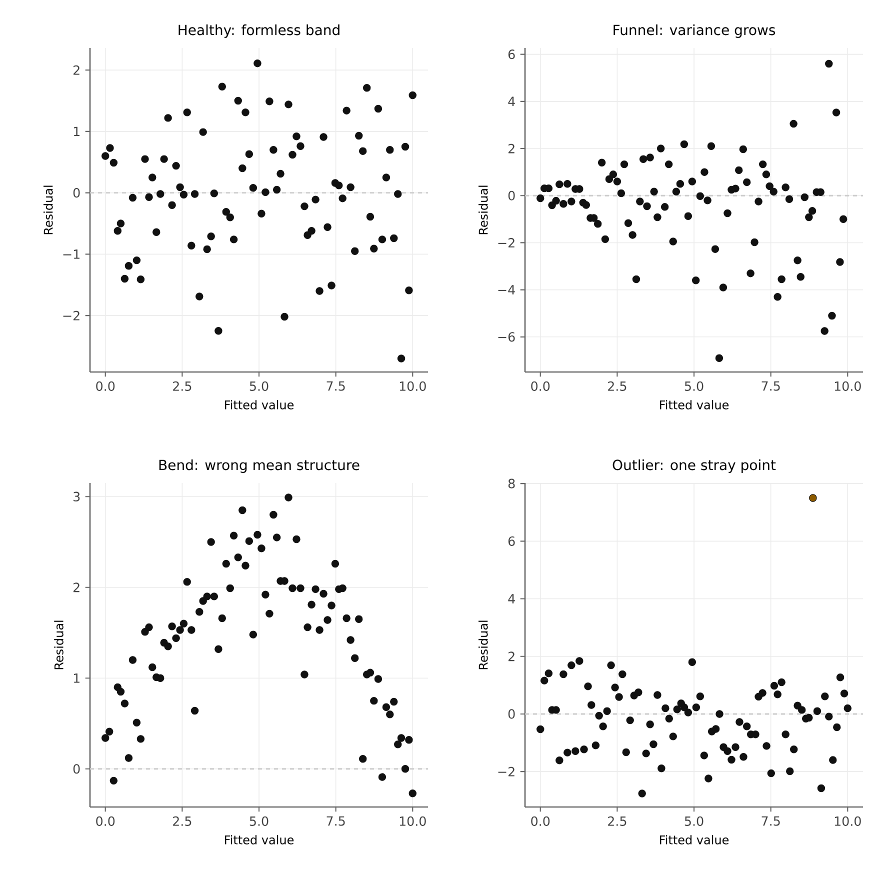 The height and width of the screenshot is (888, 888). What do you see at coordinates (511, 483) in the screenshot?
I see `y-tick-label: 8` at bounding box center [511, 483].